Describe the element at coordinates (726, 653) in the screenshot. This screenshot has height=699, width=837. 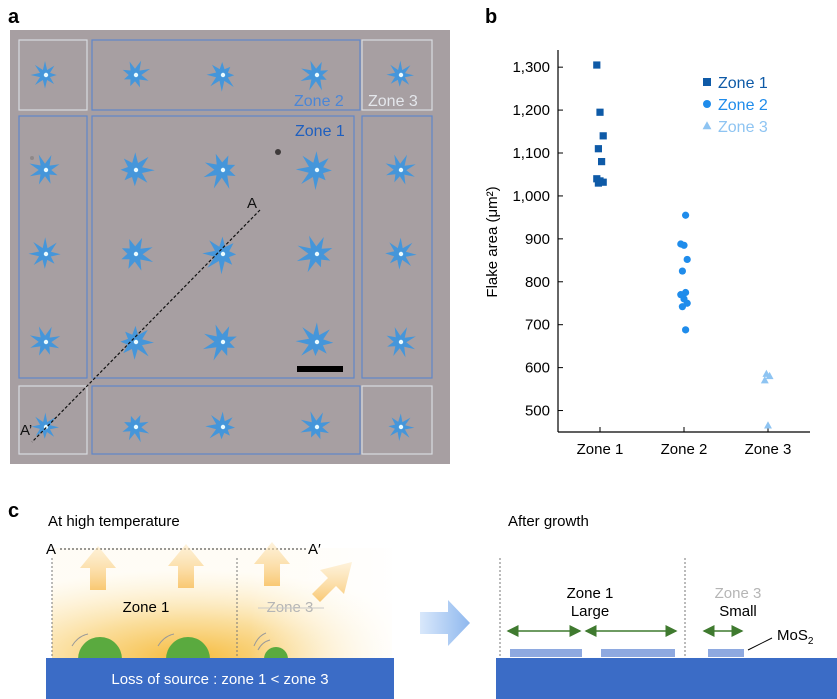
I see `mos2-flake-small` at that location.